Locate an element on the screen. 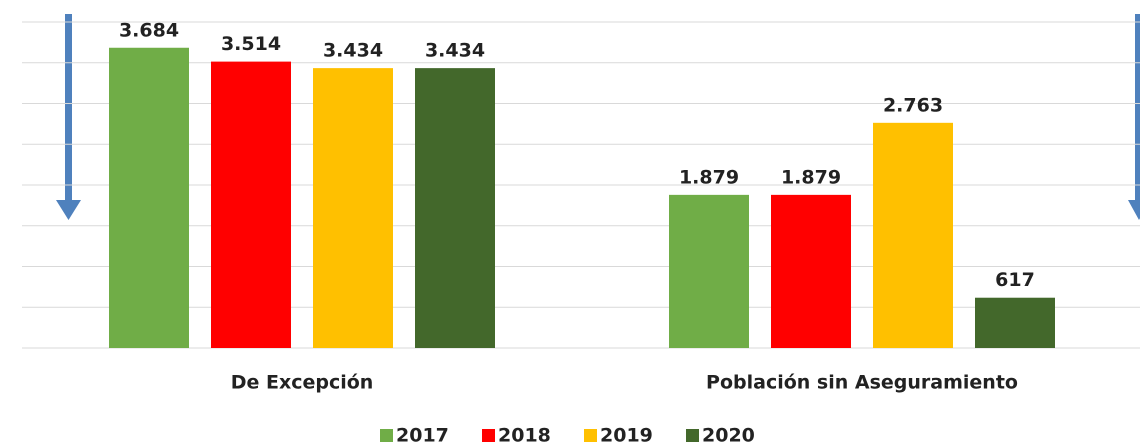  value-label: 2.763 is located at coordinates (913, 105).